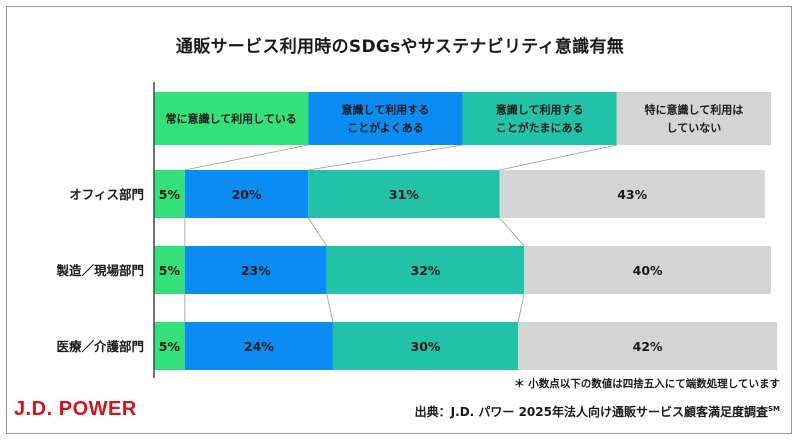 The image size is (800, 442). Describe the element at coordinates (773, 409) in the screenshot. I see `service-mark: SM` at that location.